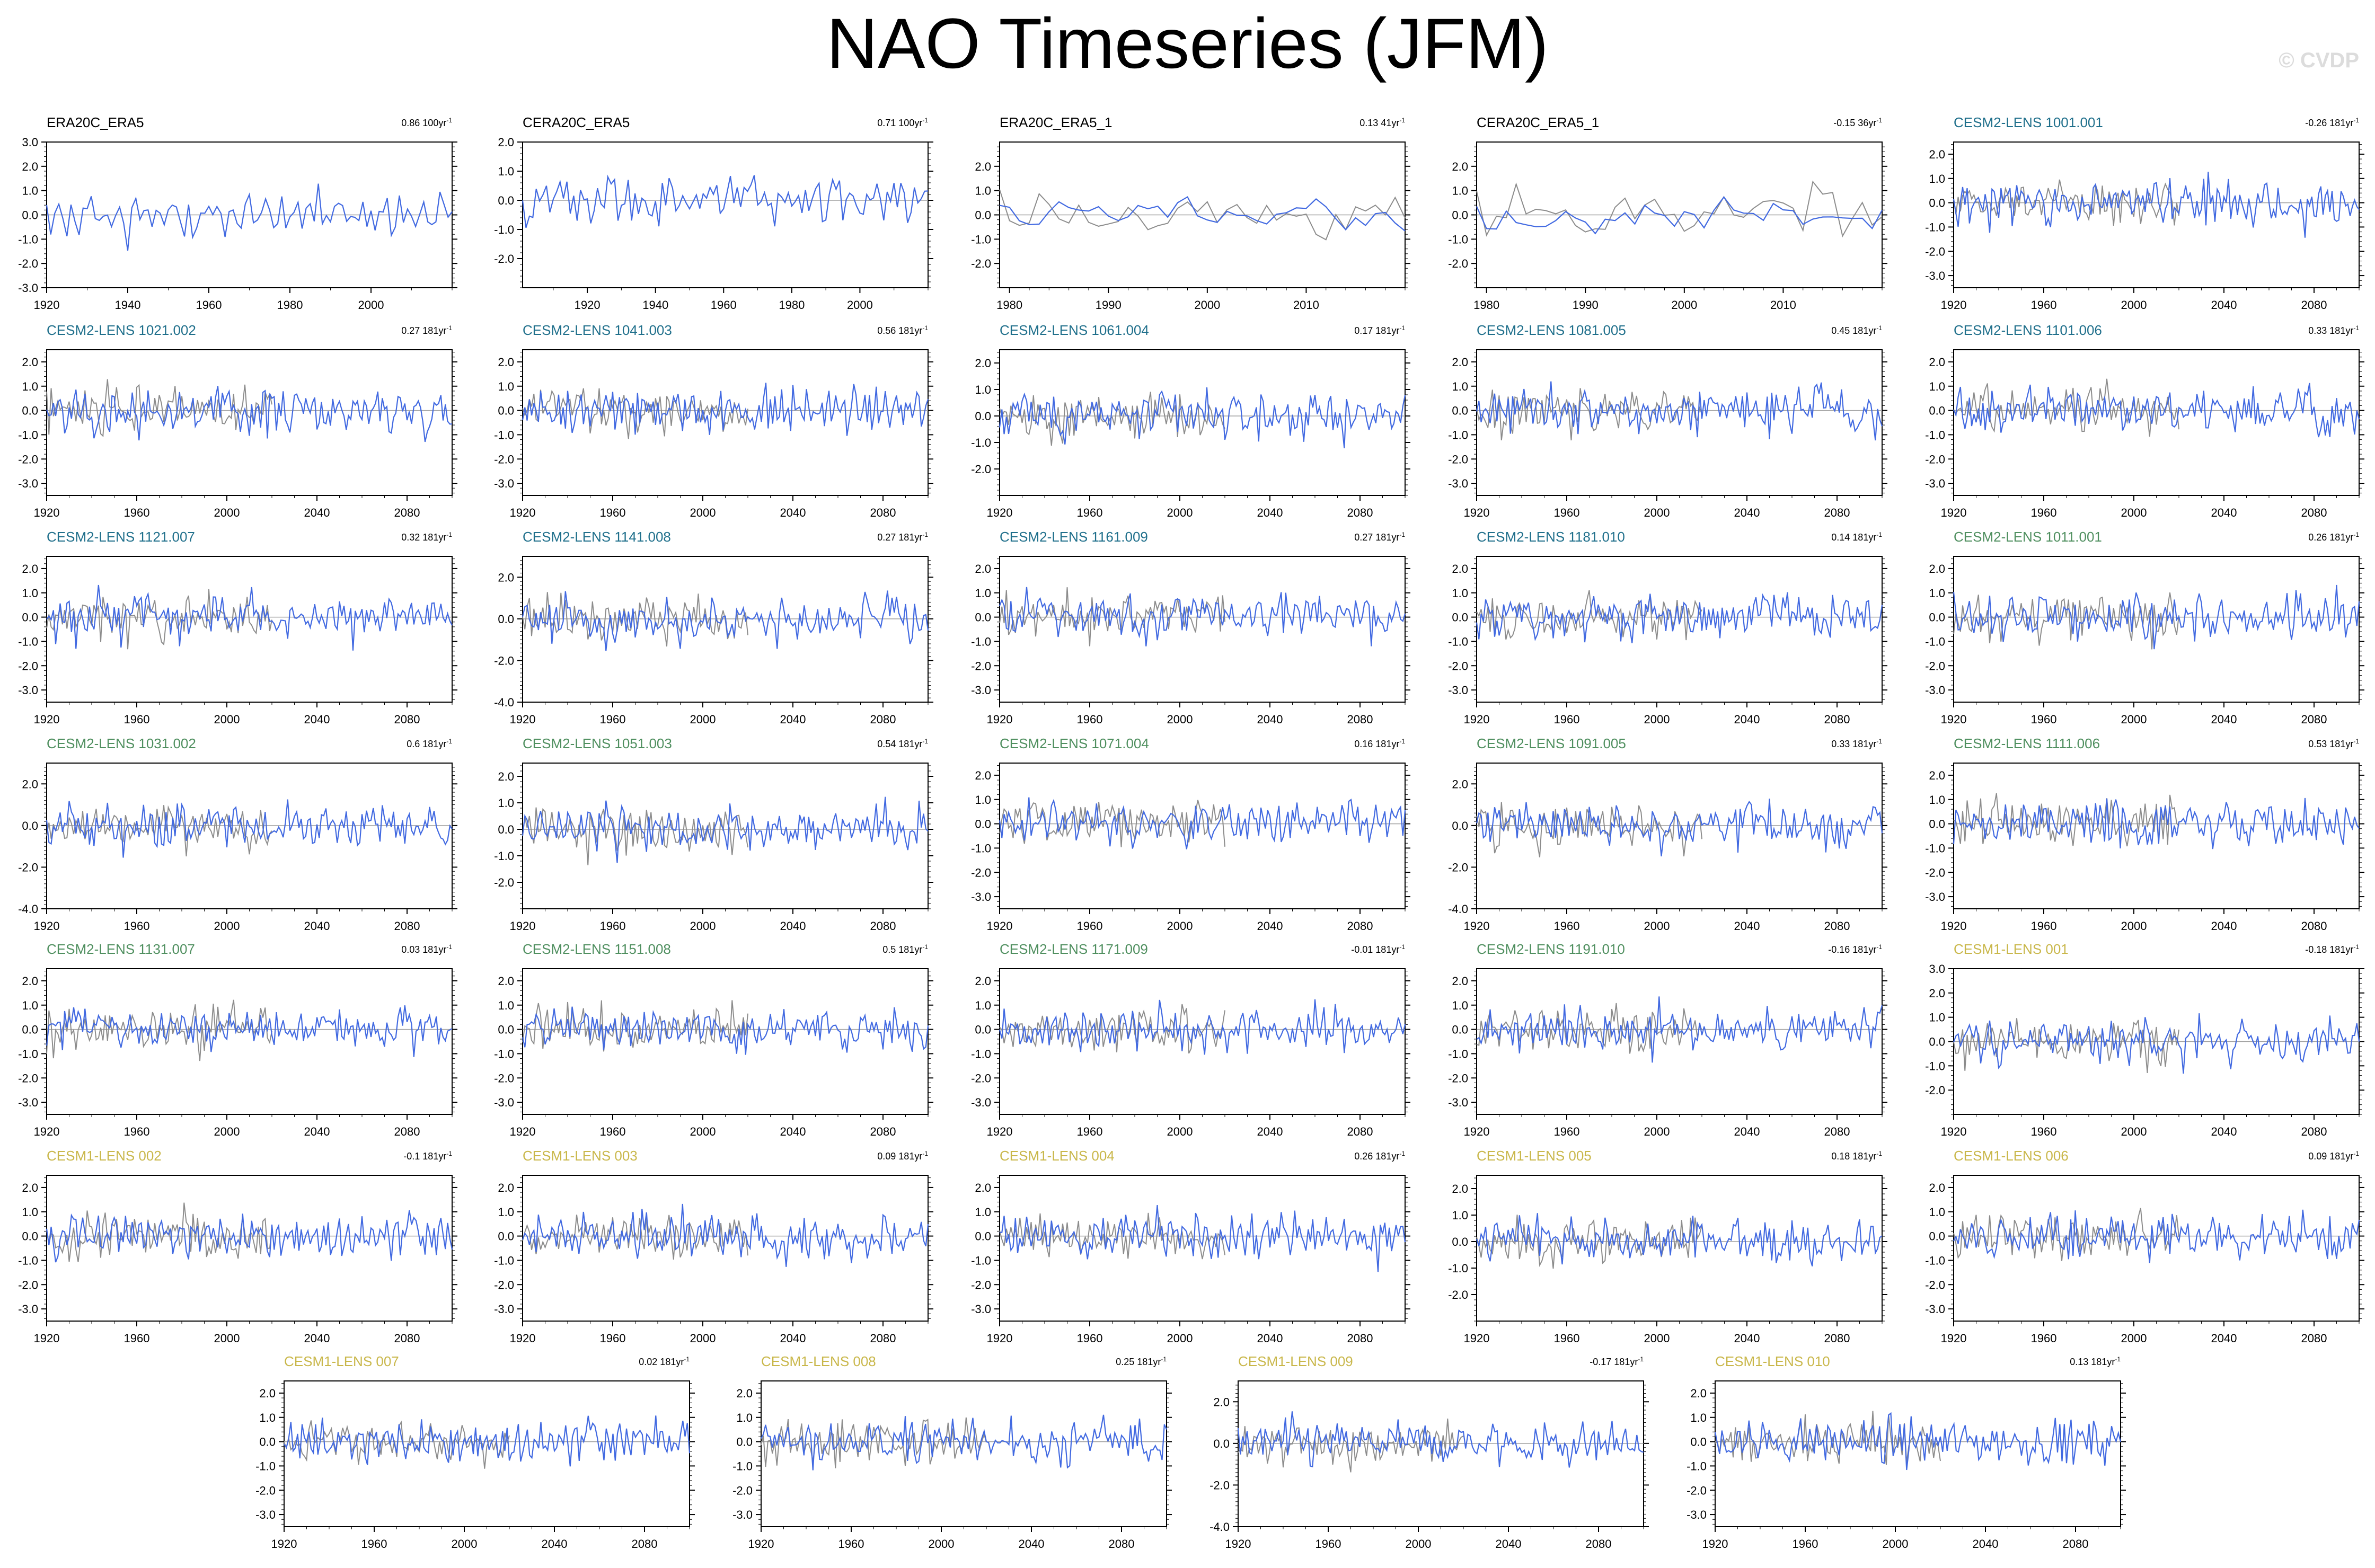  I want to click on panel-title: CESM2-LENS 1171.009, so click(1074, 949).